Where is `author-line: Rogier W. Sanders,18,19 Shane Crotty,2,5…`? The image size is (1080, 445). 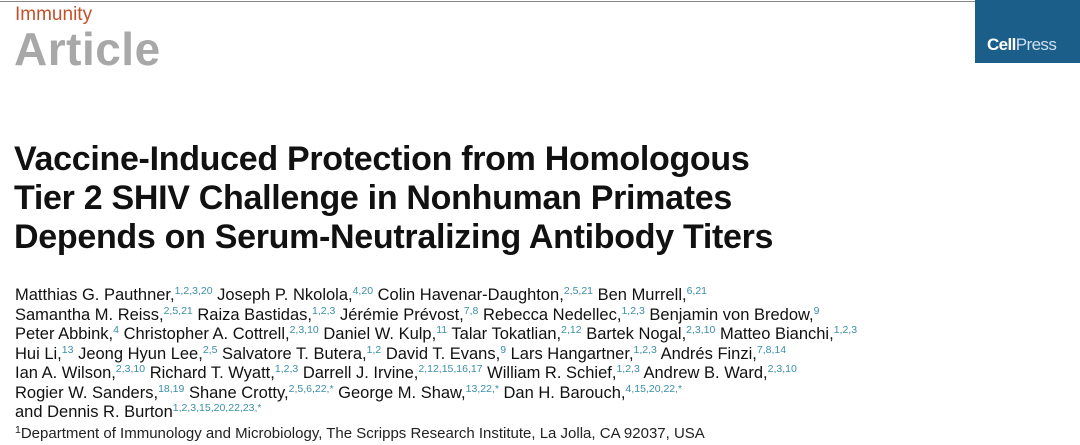 author-line: Rogier W. Sanders,18,19 Shane Crotty,2,5… is located at coordinates (436, 393).